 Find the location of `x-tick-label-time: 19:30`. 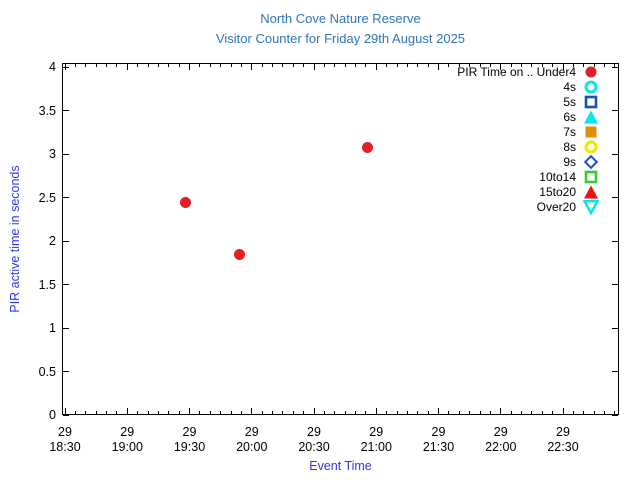

x-tick-label-time: 19:30 is located at coordinates (189, 447).